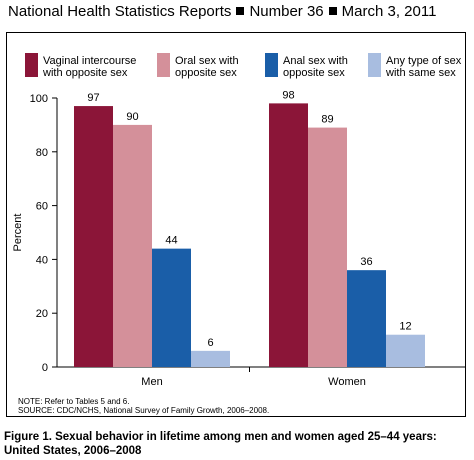 The width and height of the screenshot is (474, 460). What do you see at coordinates (42, 153) in the screenshot?
I see `y-tick-label: 80` at bounding box center [42, 153].